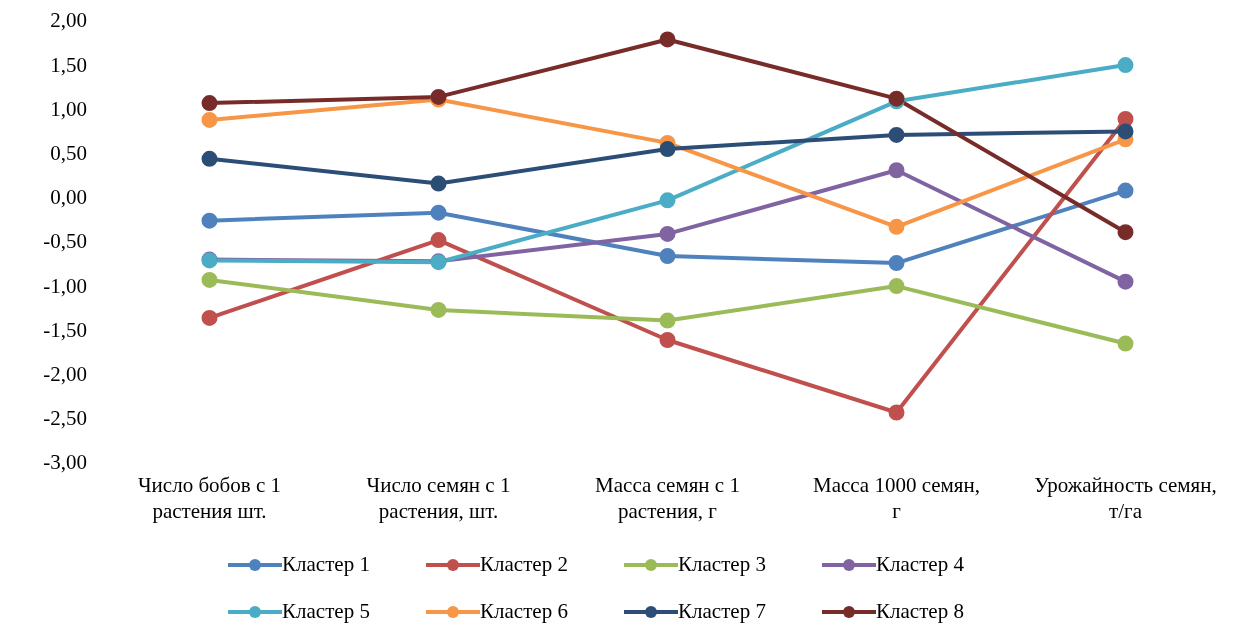 This screenshot has height=644, width=1248. What do you see at coordinates (209, 498) in the screenshot?
I see `x-tick-label: Число бобов с 1 растения шт.` at bounding box center [209, 498].